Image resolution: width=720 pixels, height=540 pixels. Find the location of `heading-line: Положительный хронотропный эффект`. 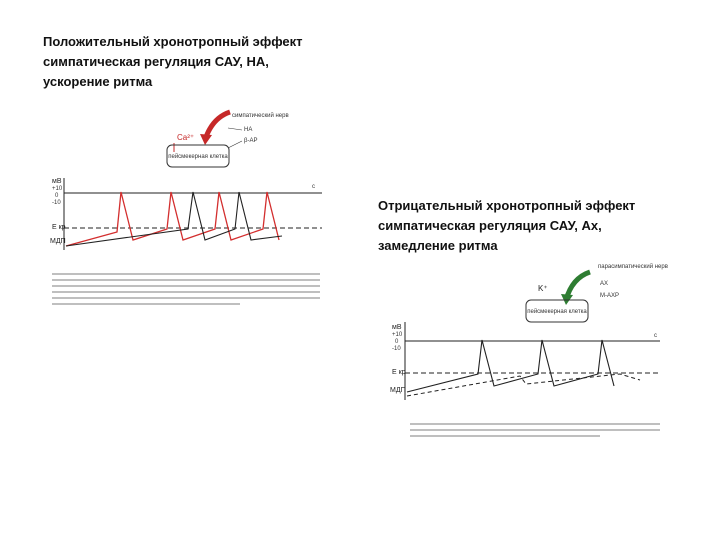

heading-line: Положительный хронотропный эффект is located at coordinates (173, 41).